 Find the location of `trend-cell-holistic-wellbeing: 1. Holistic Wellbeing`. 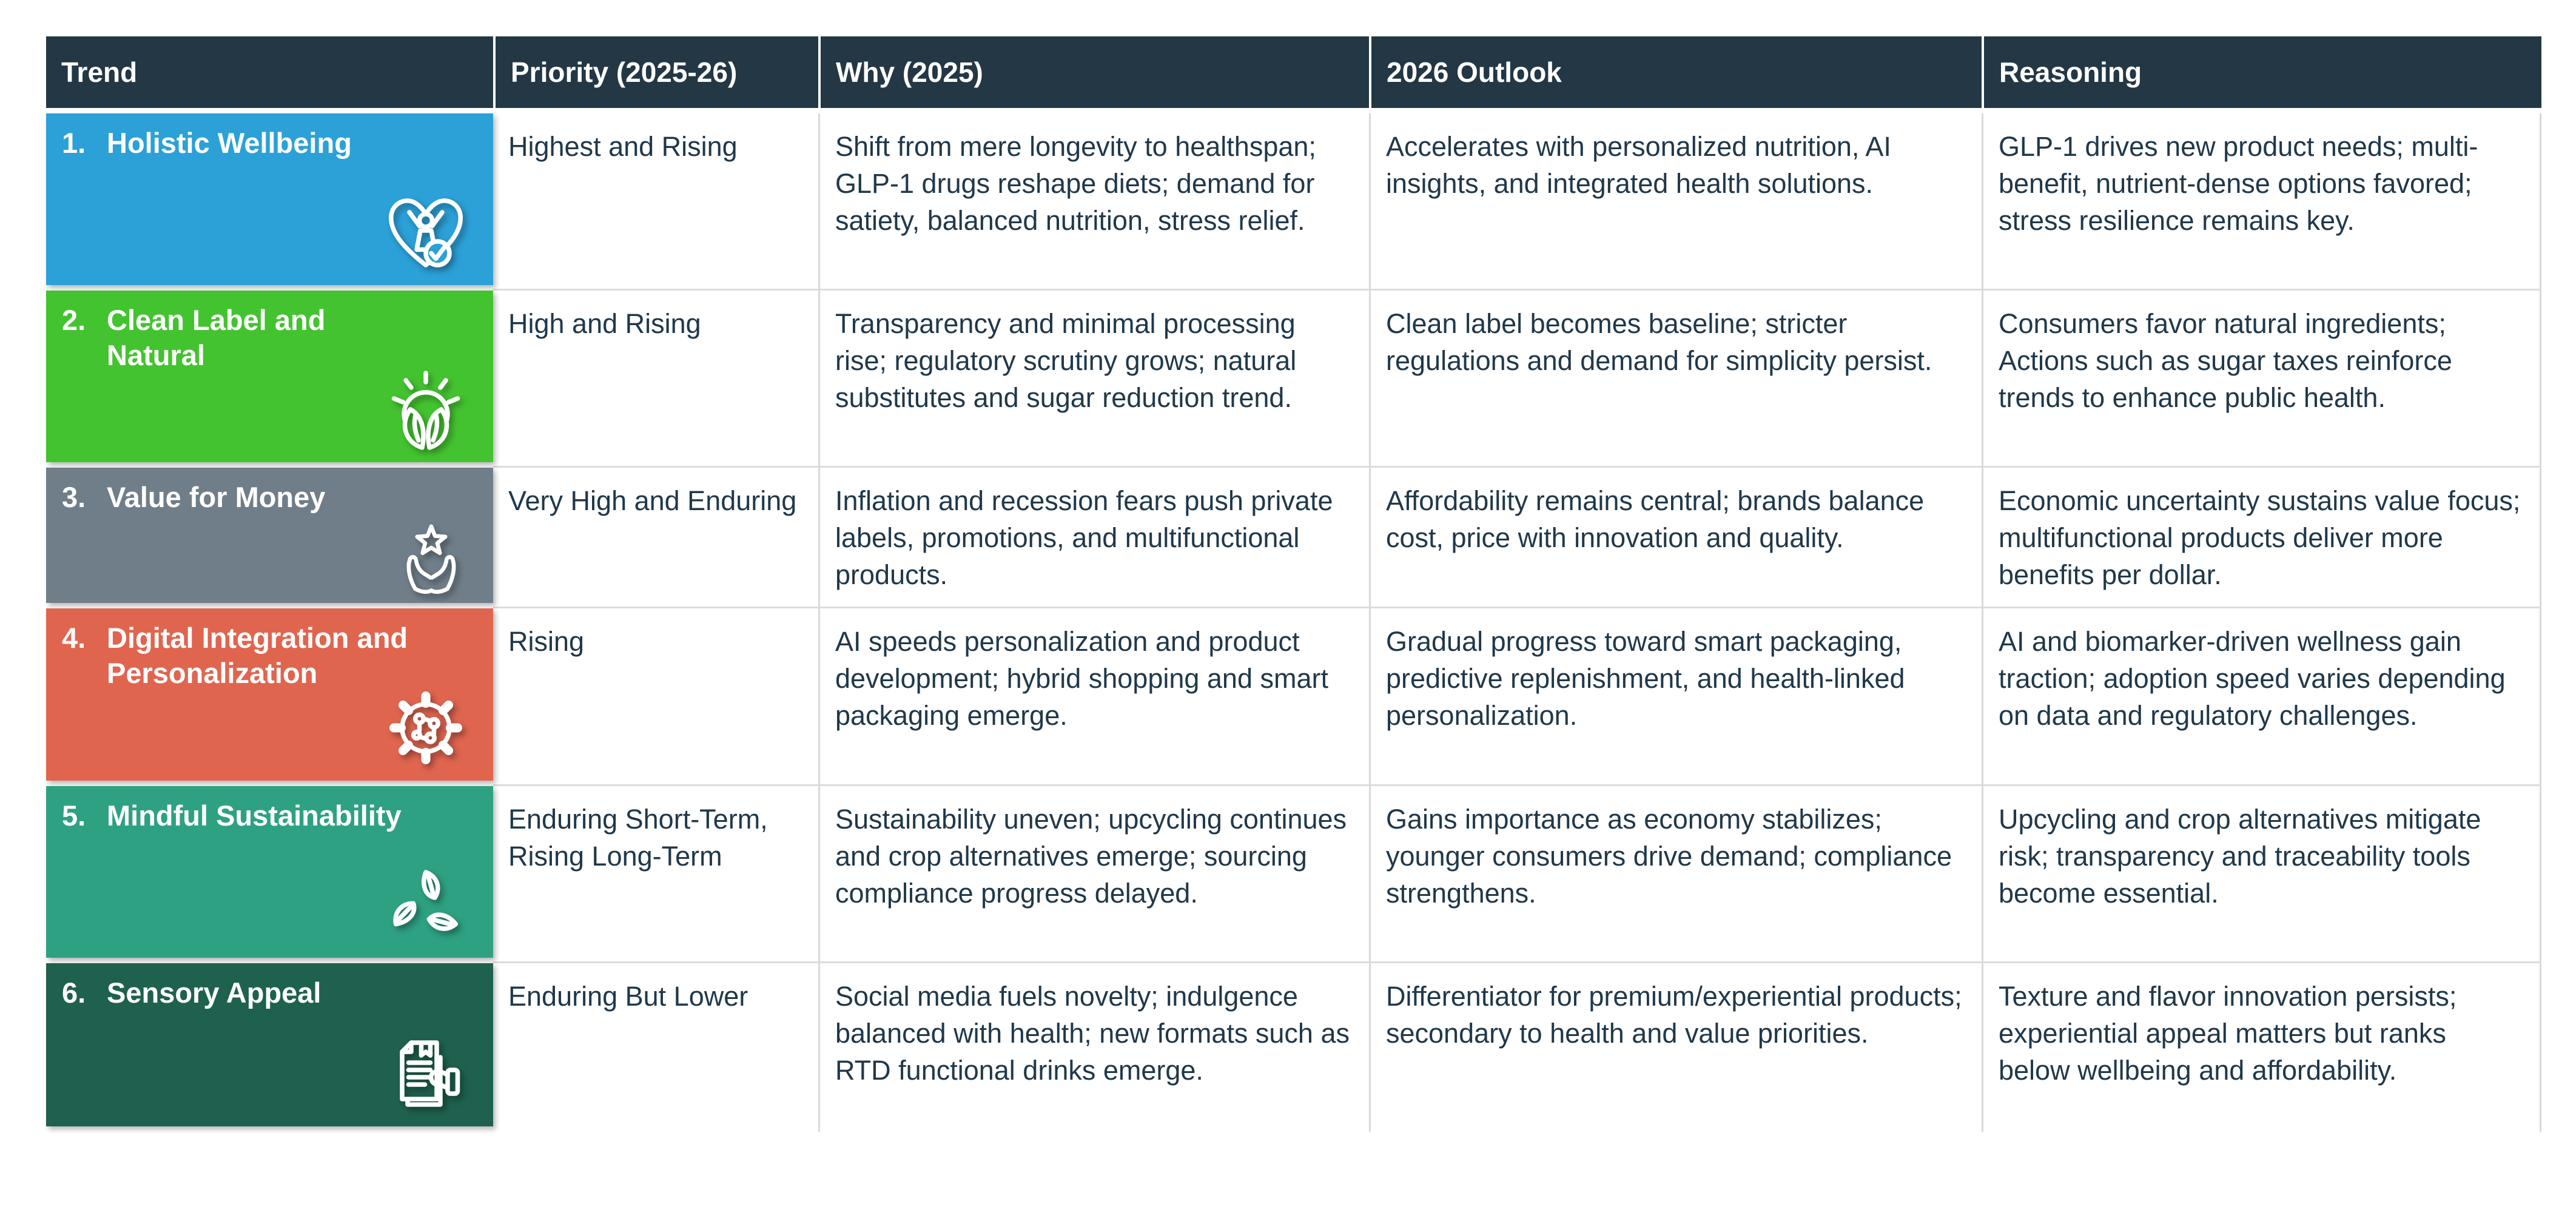

trend-cell-holistic-wellbeing: 1. Holistic Wellbeing is located at coordinates (269, 199).